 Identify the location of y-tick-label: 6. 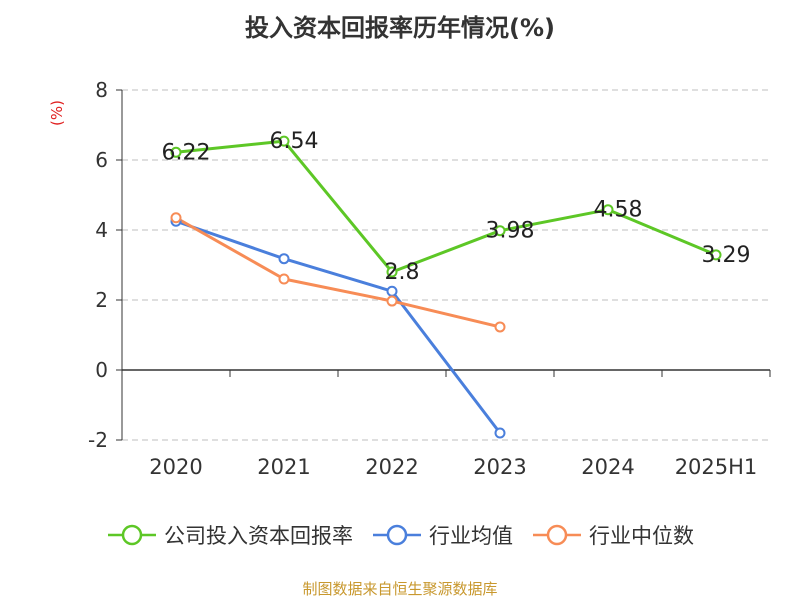
(101, 160).